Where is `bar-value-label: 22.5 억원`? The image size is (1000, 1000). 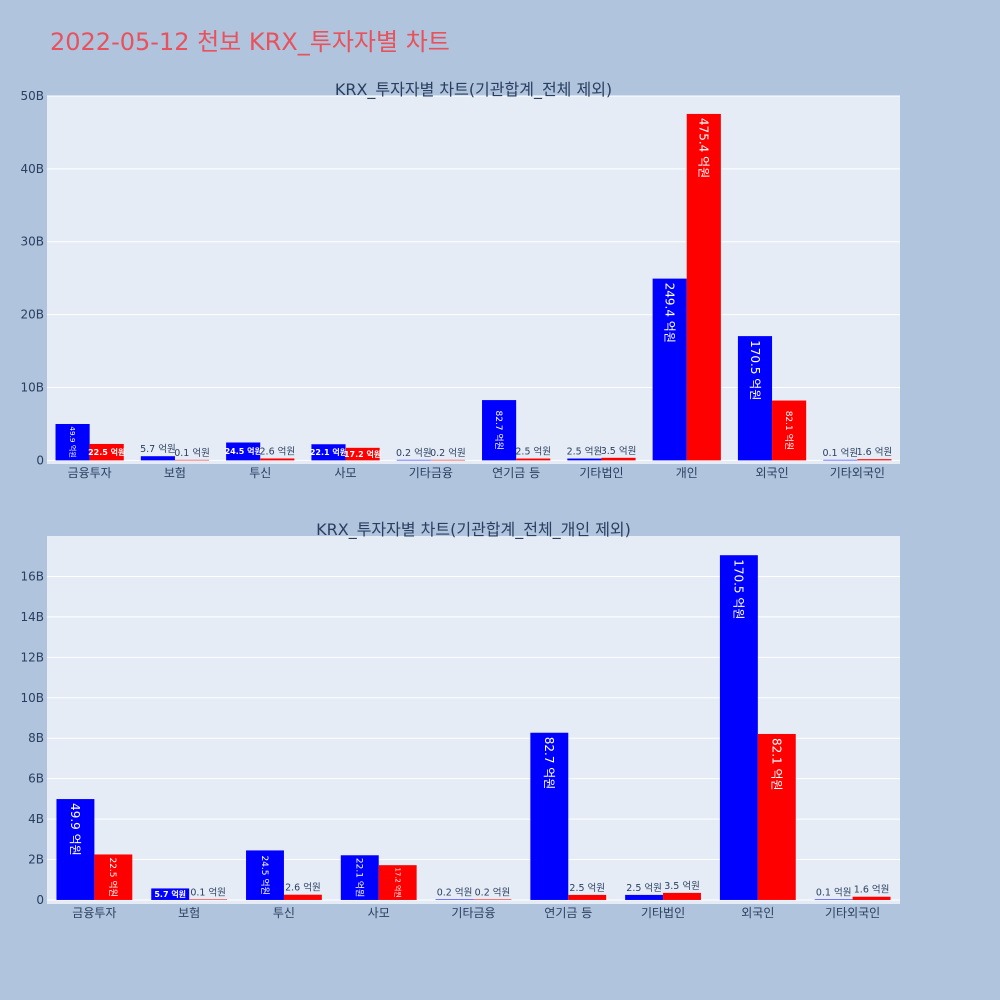 bar-value-label: 22.5 억원 is located at coordinates (106, 452).